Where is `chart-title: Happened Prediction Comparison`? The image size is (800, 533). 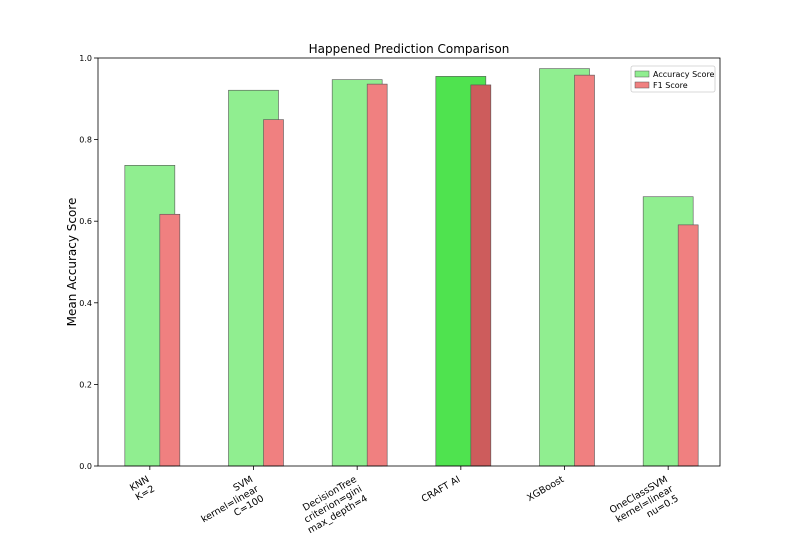 chart-title: Happened Prediction Comparison is located at coordinates (409, 49).